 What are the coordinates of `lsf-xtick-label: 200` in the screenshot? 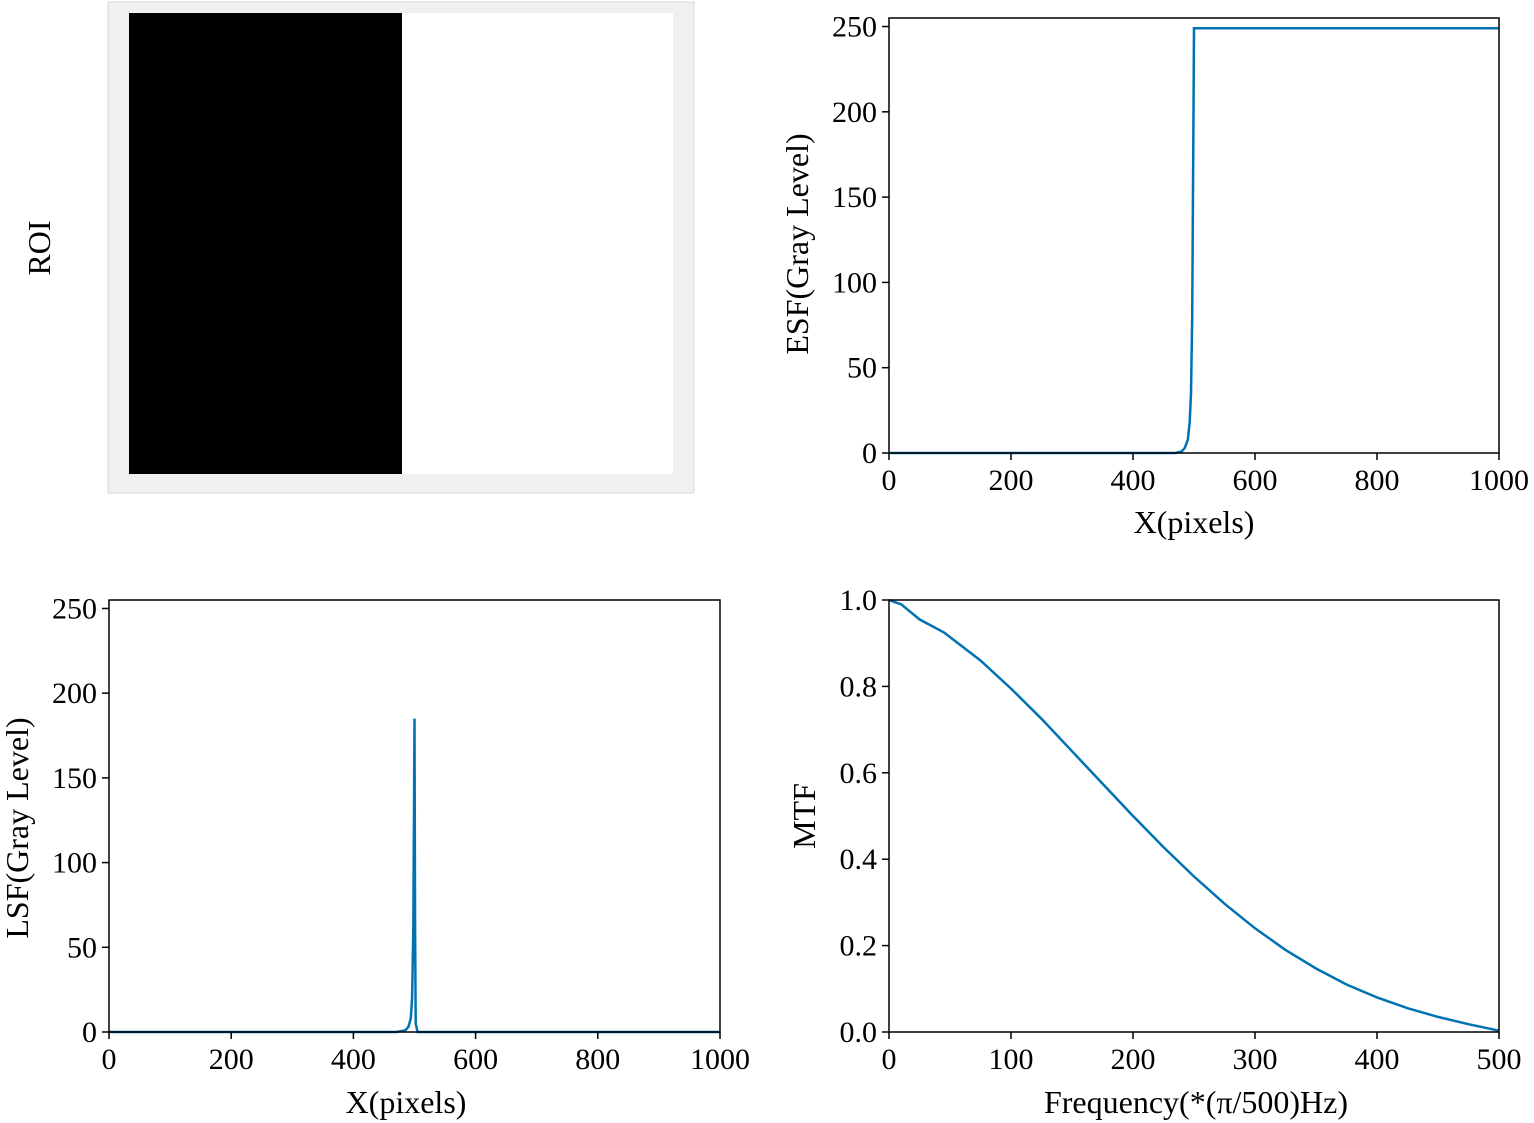 It's located at (231, 1059).